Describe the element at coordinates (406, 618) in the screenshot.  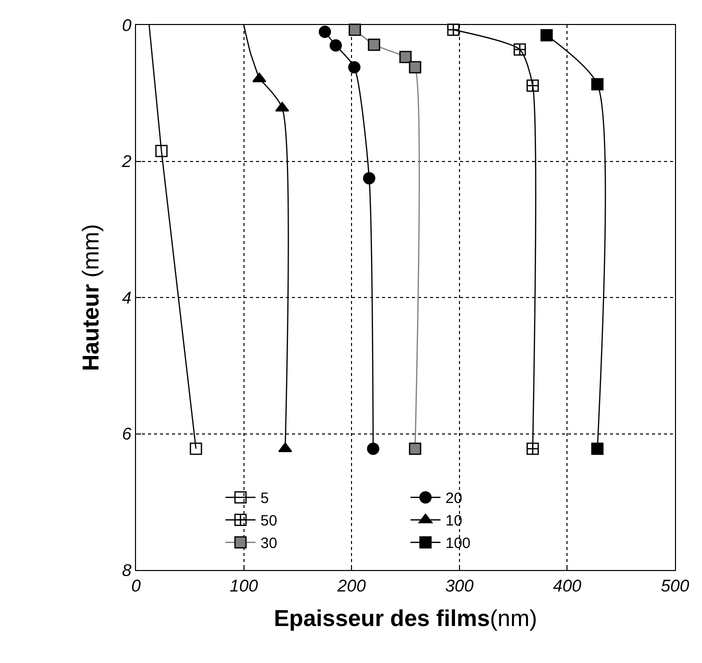
I see `x-axis-title: Epaisseur des films(nm)` at that location.